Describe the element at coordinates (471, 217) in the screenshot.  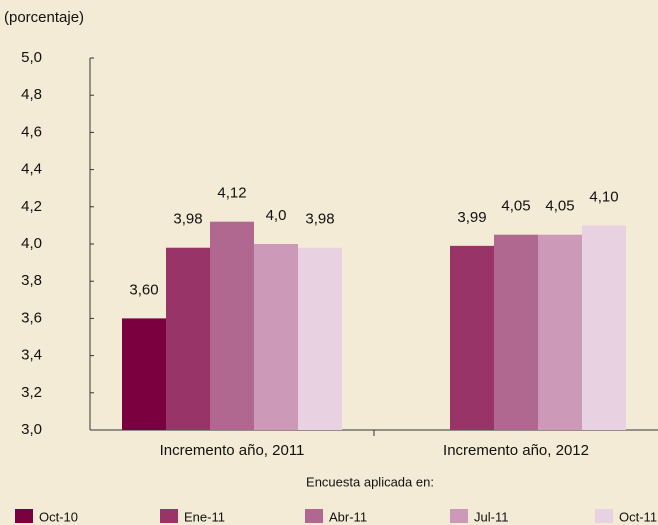
I see `data-label: 3,99` at that location.